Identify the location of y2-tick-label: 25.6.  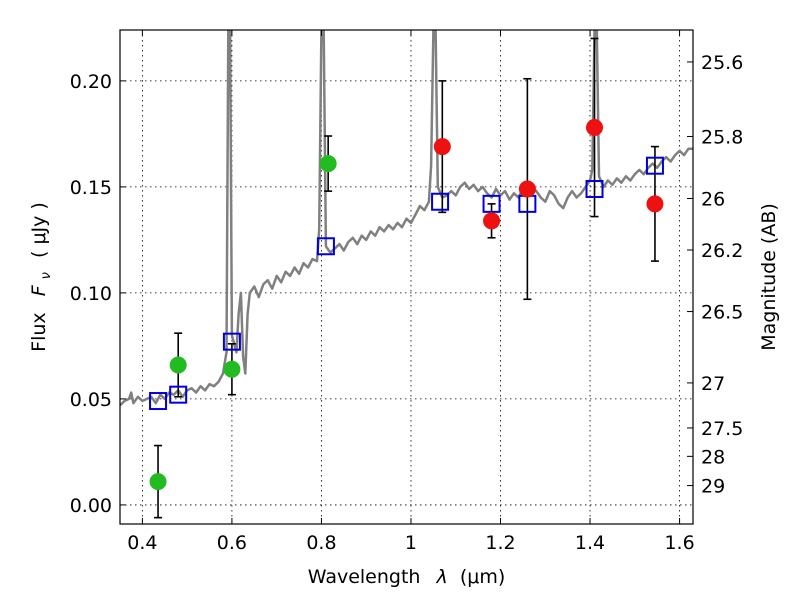
(722, 63).